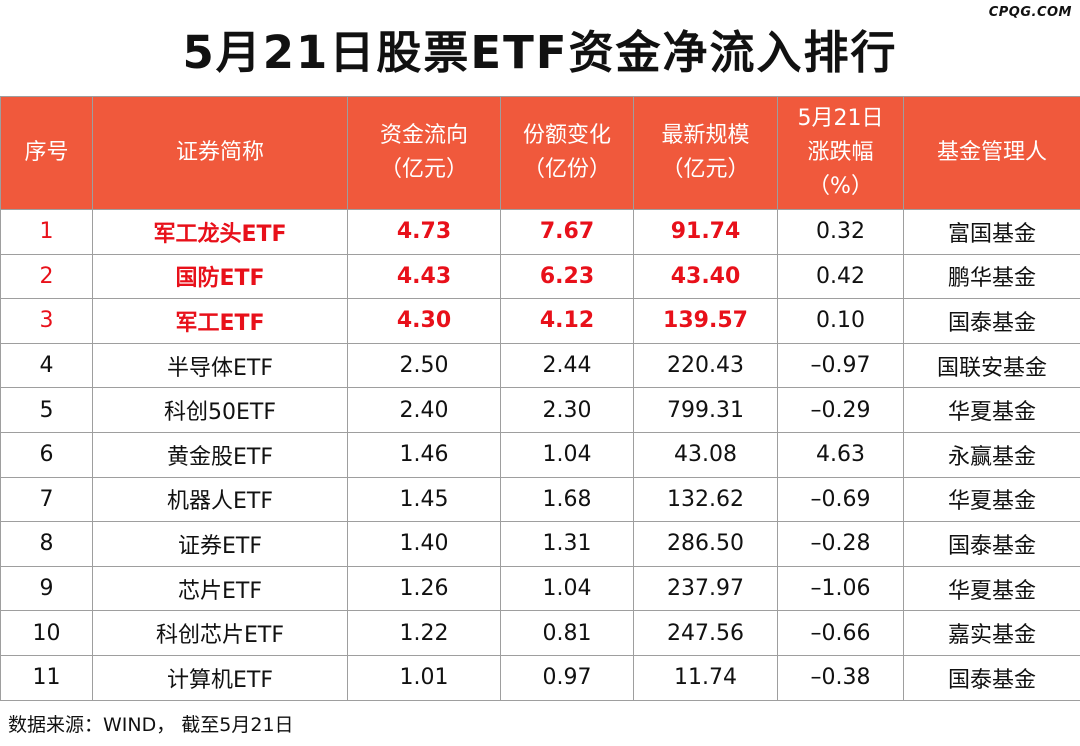  Describe the element at coordinates (46, 276) in the screenshot. I see `cell-rank: 2` at that location.